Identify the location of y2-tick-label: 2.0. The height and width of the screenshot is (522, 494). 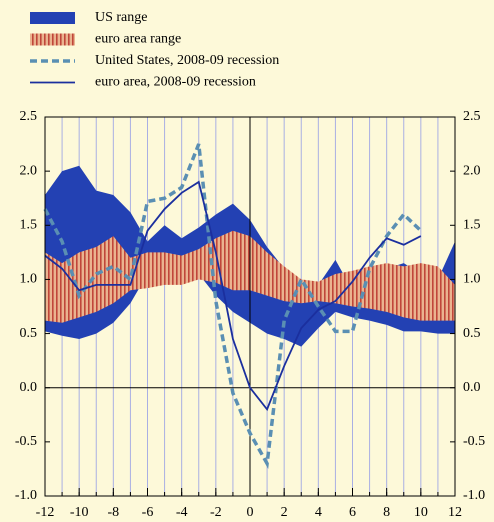
(472, 170).